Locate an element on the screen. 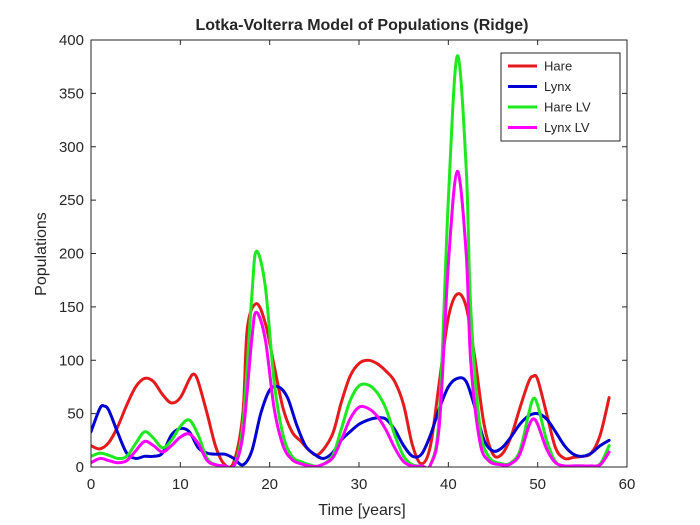 The height and width of the screenshot is (525, 700). legend: Hare Lynx Hare LV Lynx LV is located at coordinates (560, 97).